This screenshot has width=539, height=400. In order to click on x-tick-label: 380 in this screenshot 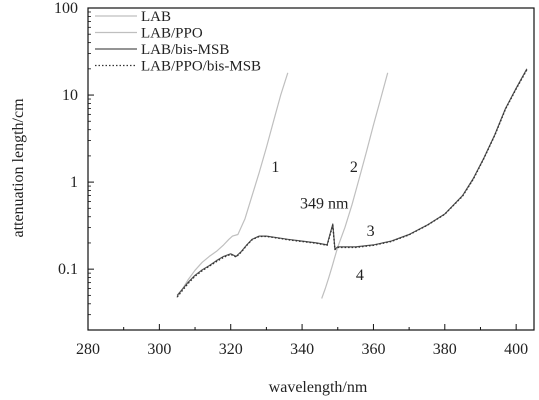, I will do `click(445, 349)`.